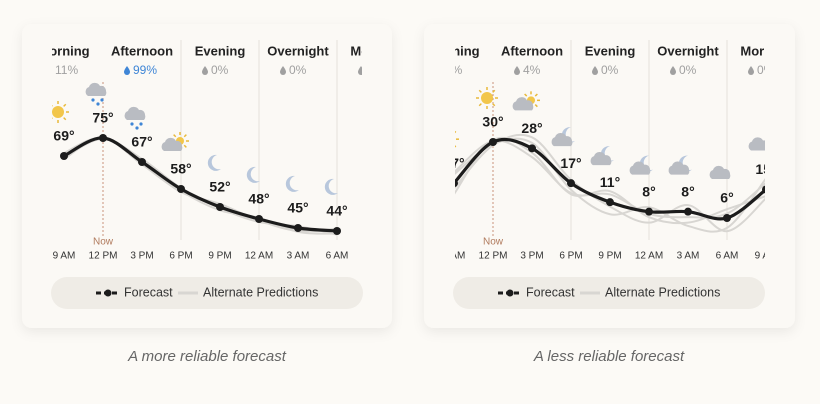  Describe the element at coordinates (297, 208) in the screenshot. I see `temp-label: 45°` at that location.